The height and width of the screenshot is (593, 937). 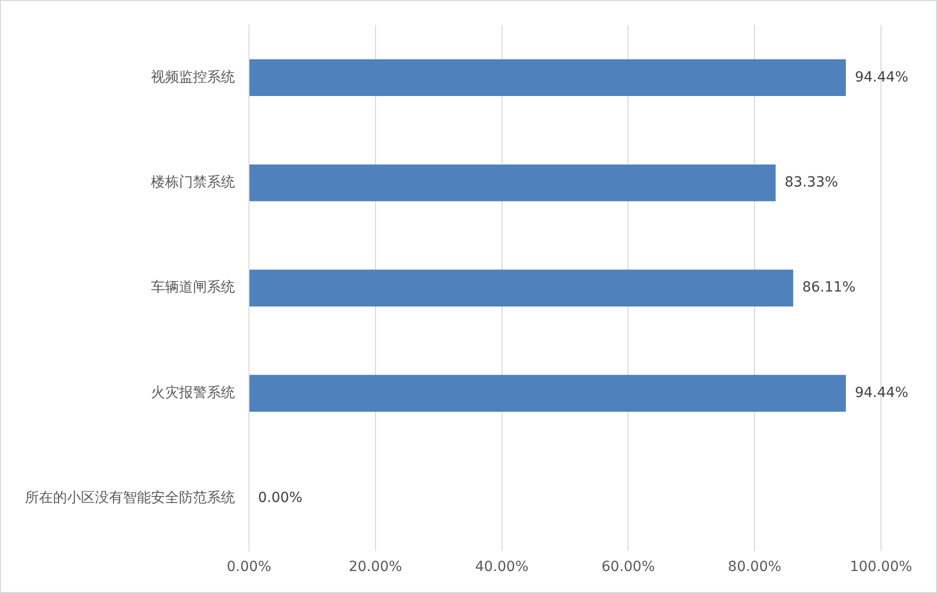 What do you see at coordinates (881, 567) in the screenshot?
I see `x-tick-label: 100.00%` at bounding box center [881, 567].